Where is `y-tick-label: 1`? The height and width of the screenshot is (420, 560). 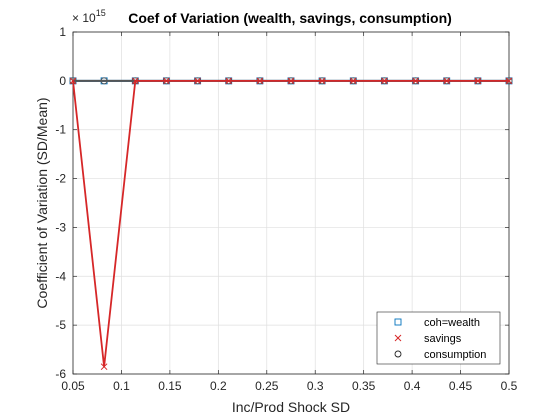
y-tick-label: 1 is located at coordinates (62, 32).